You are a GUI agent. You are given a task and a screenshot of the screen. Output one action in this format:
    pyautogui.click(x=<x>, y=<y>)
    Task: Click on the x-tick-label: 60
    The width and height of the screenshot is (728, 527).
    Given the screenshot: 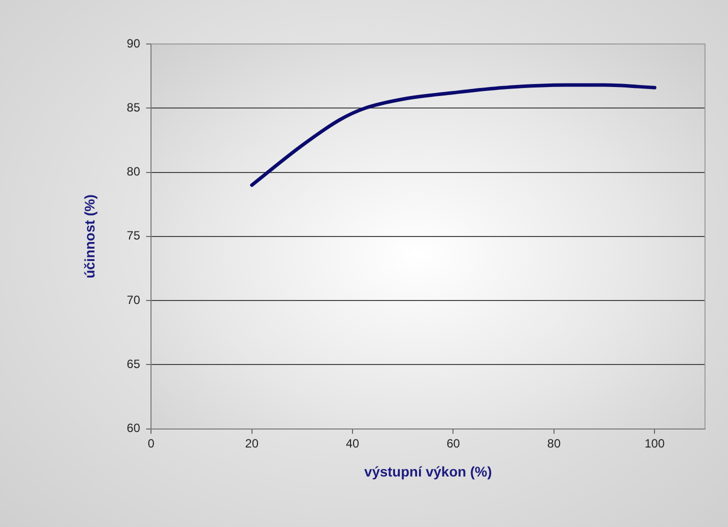 What is the action you would take?
    pyautogui.click(x=453, y=443)
    